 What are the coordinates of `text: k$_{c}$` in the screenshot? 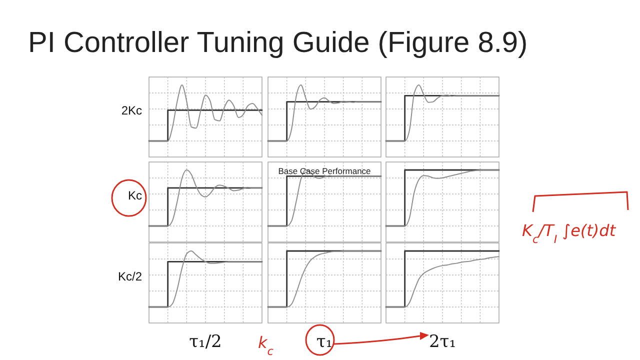 It's located at (266, 345).